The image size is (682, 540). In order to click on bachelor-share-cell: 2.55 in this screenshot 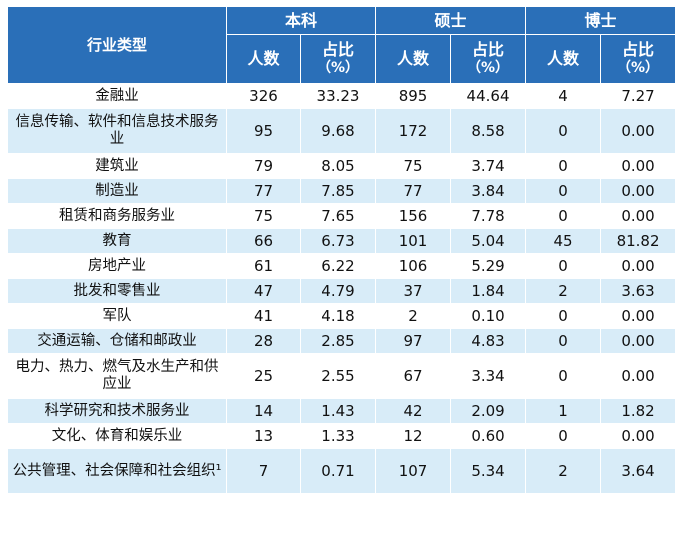, I will do `click(338, 376)`.